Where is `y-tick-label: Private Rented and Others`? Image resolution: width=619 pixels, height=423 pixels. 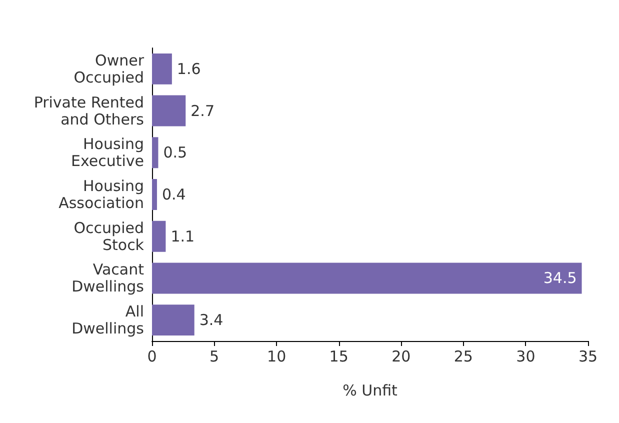 y-tick-label: Private Rented and Others is located at coordinates (89, 110).